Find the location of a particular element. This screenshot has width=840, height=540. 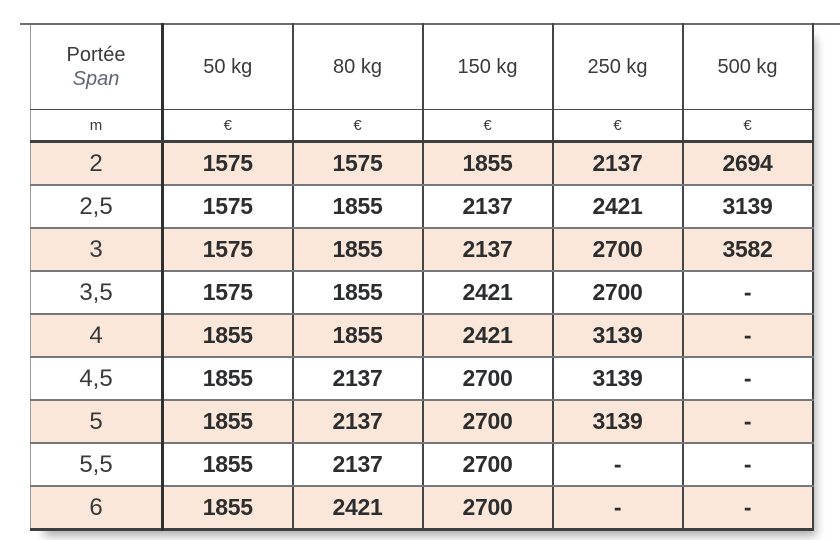

table-row: 2 1575 1575 1855 2137 2694 is located at coordinates (421, 163).